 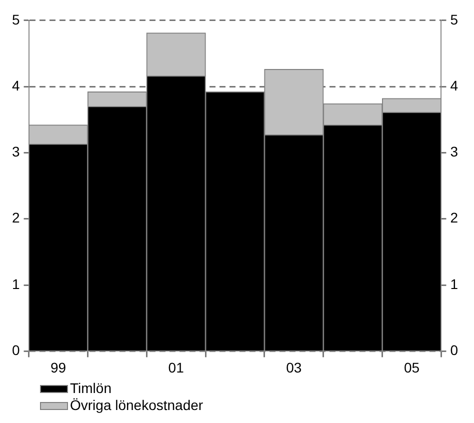 What do you see at coordinates (16, 218) in the screenshot?
I see `y-tick-label: 2` at bounding box center [16, 218].